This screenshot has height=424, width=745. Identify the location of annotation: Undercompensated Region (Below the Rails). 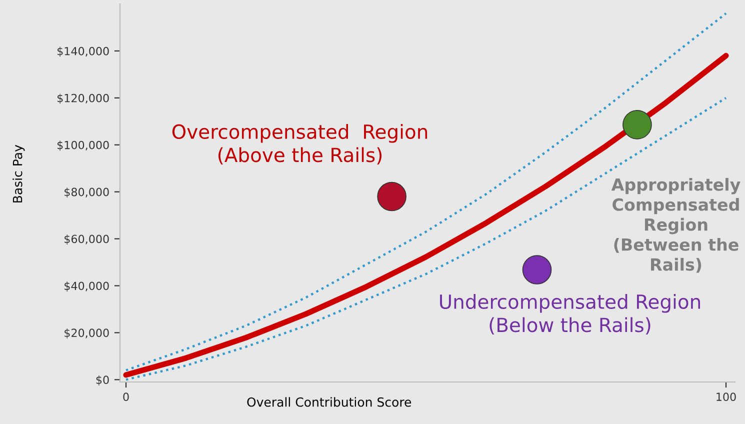
(570, 314).